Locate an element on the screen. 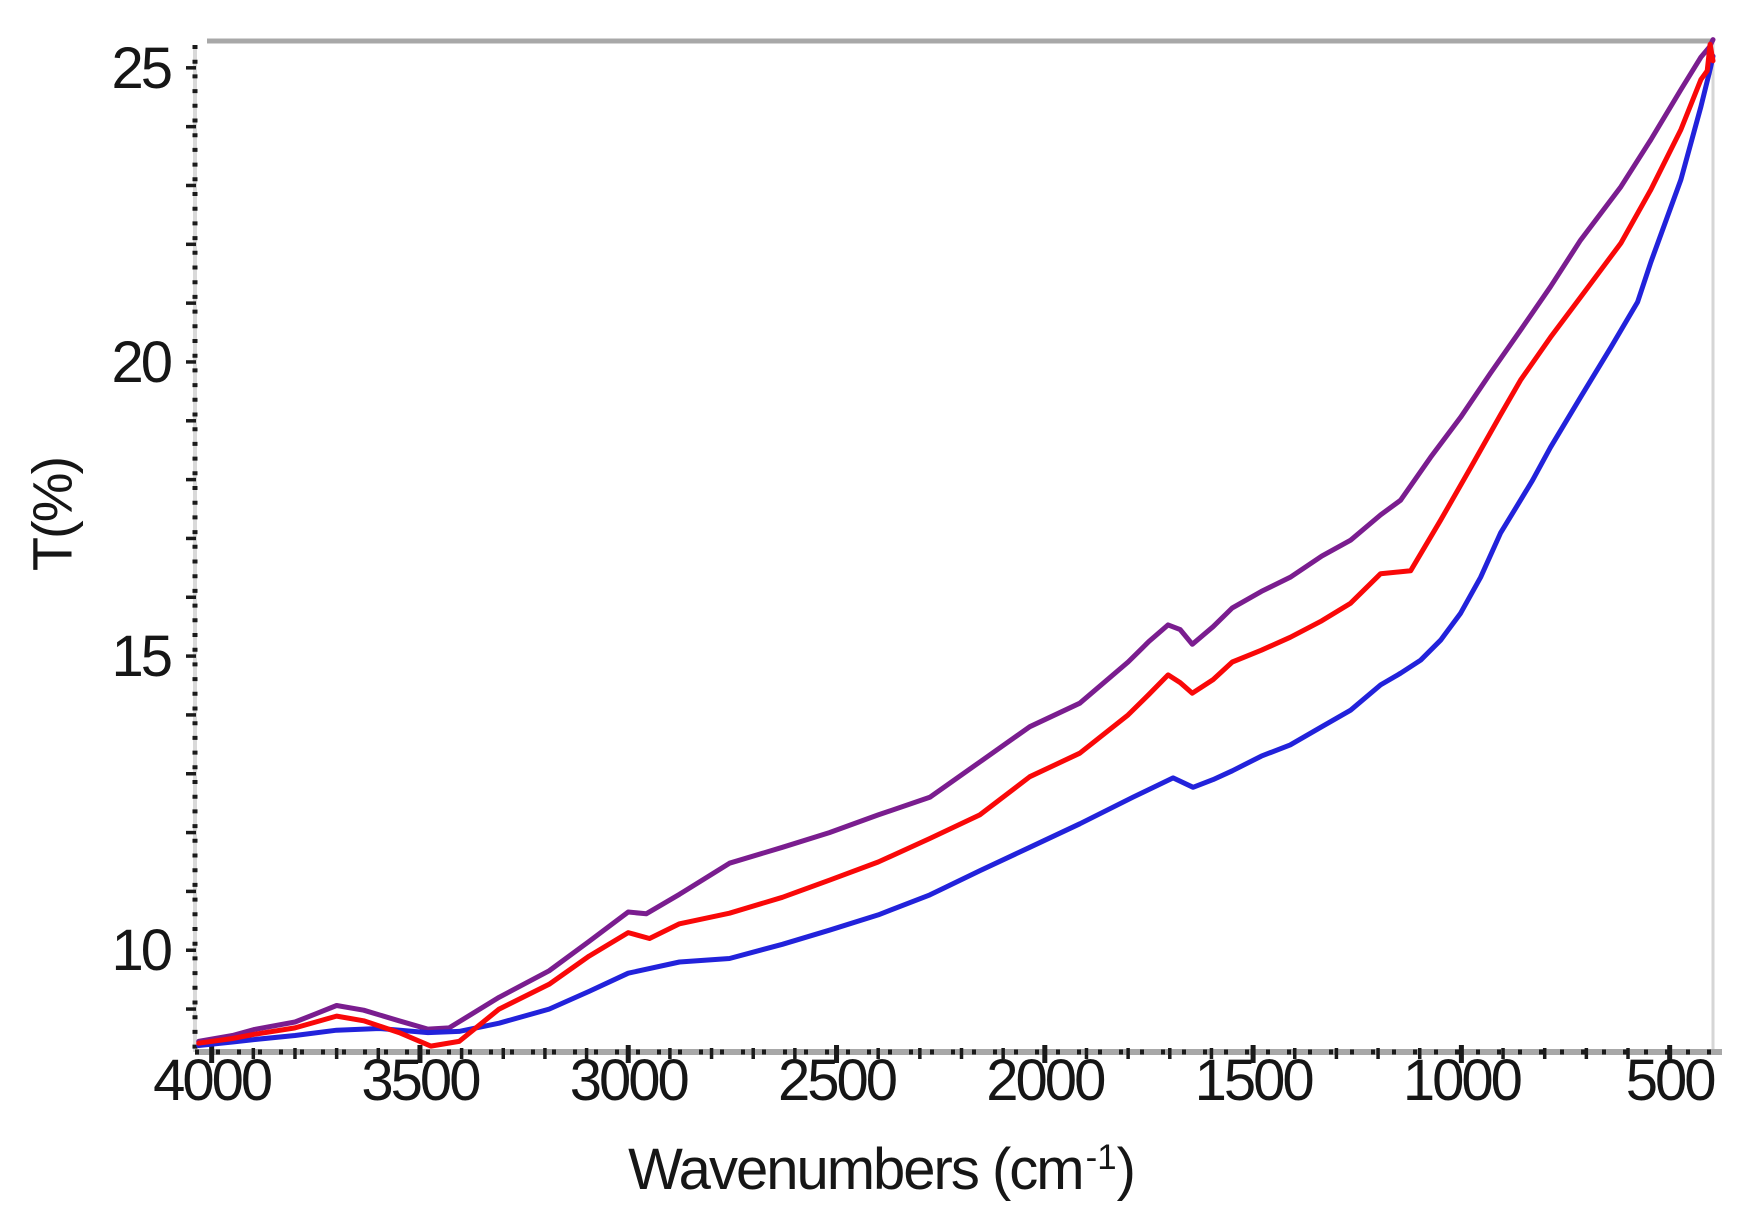 The image size is (1762, 1222). x-axis-title-close-paren: ) is located at coordinates (1126, 1169).